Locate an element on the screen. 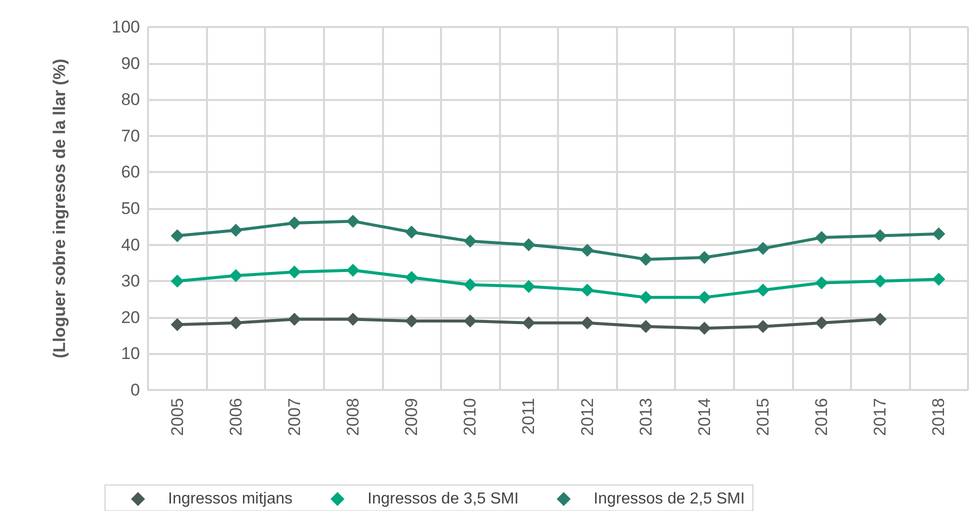  x-tick-label: 2011 is located at coordinates (528, 416).